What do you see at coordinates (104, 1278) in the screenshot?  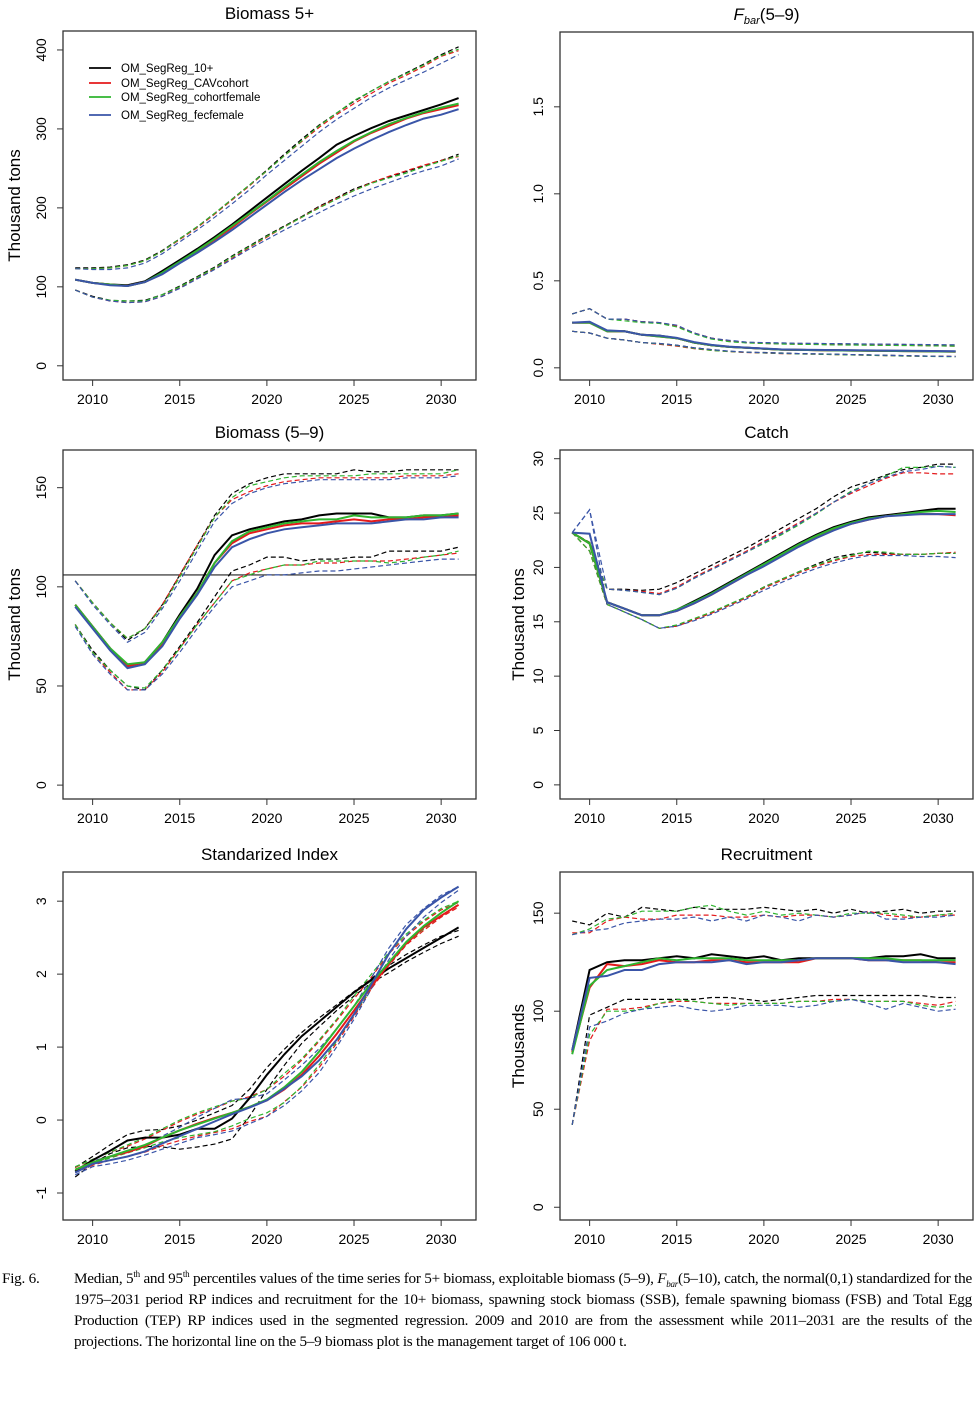 I see `caption-text-part: Median, 5` at bounding box center [104, 1278].